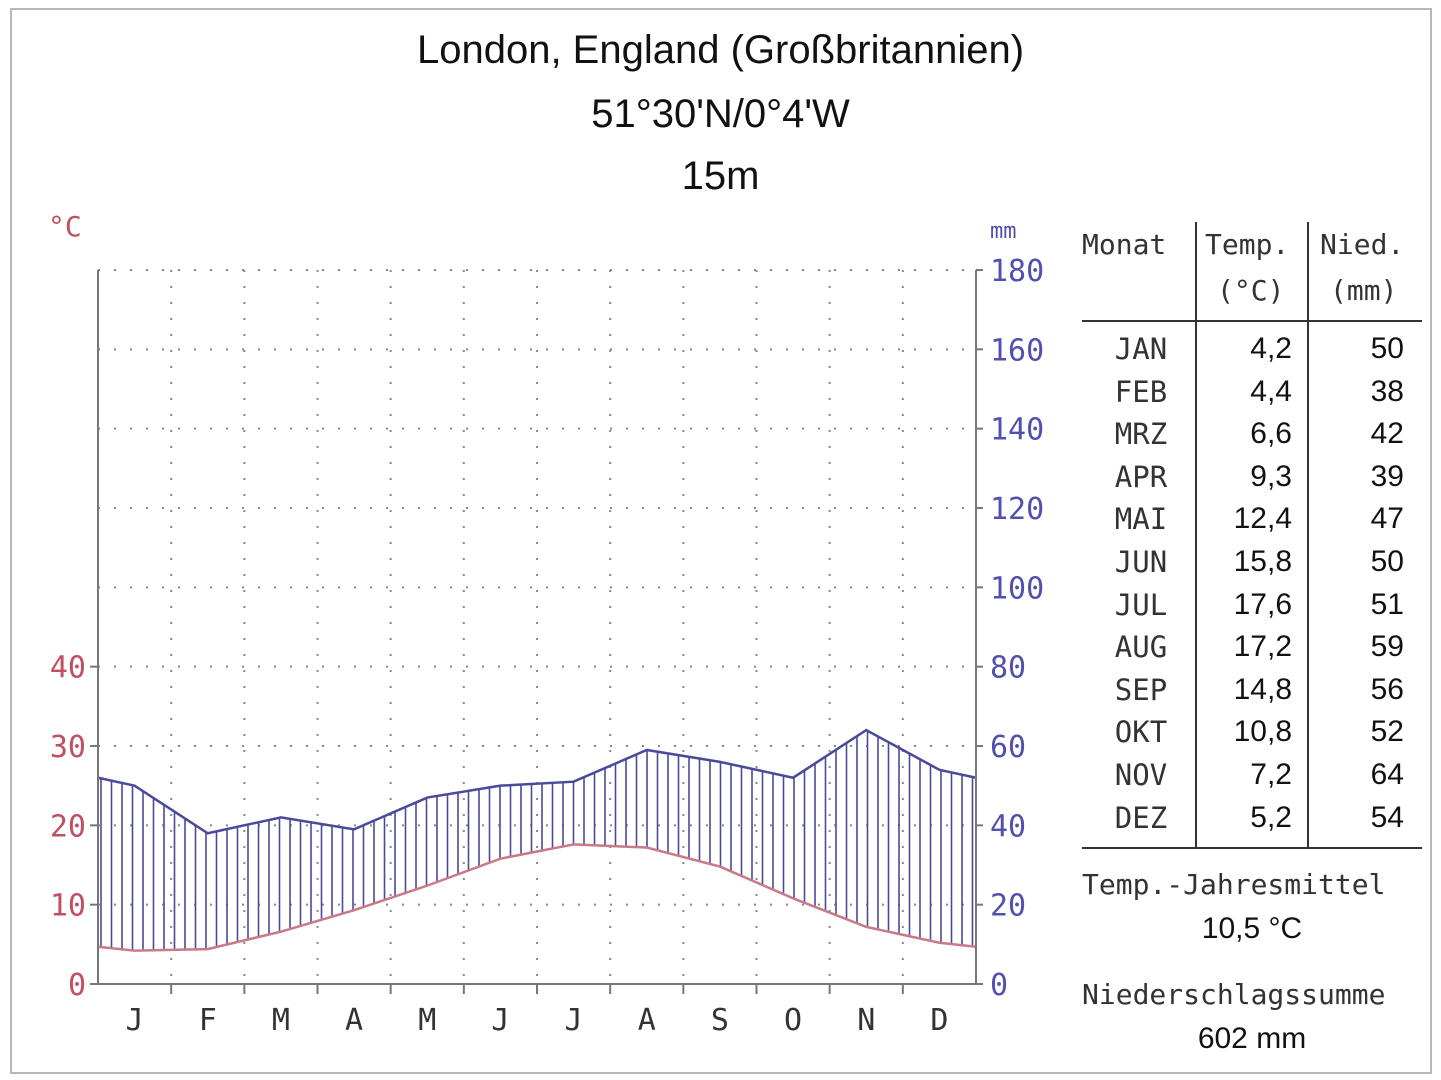 This screenshot has height=1080, width=1441. What do you see at coordinates (1017, 430) in the screenshot?
I see `right-tick-label: 140` at bounding box center [1017, 430].